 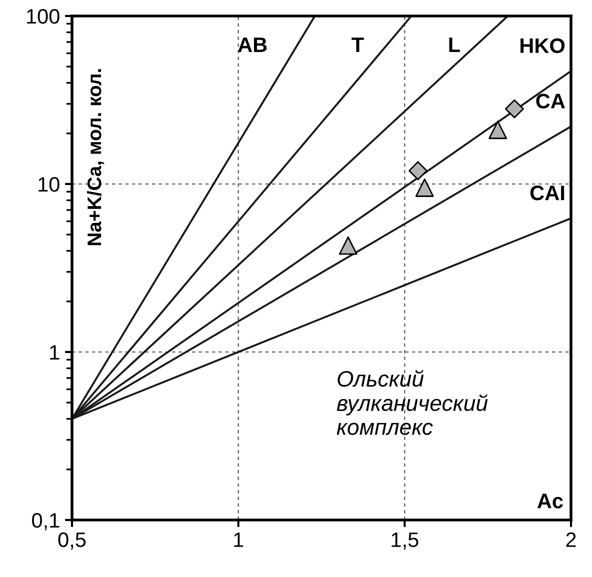 I want to click on y-tick-label: 100, so click(x=43, y=16).